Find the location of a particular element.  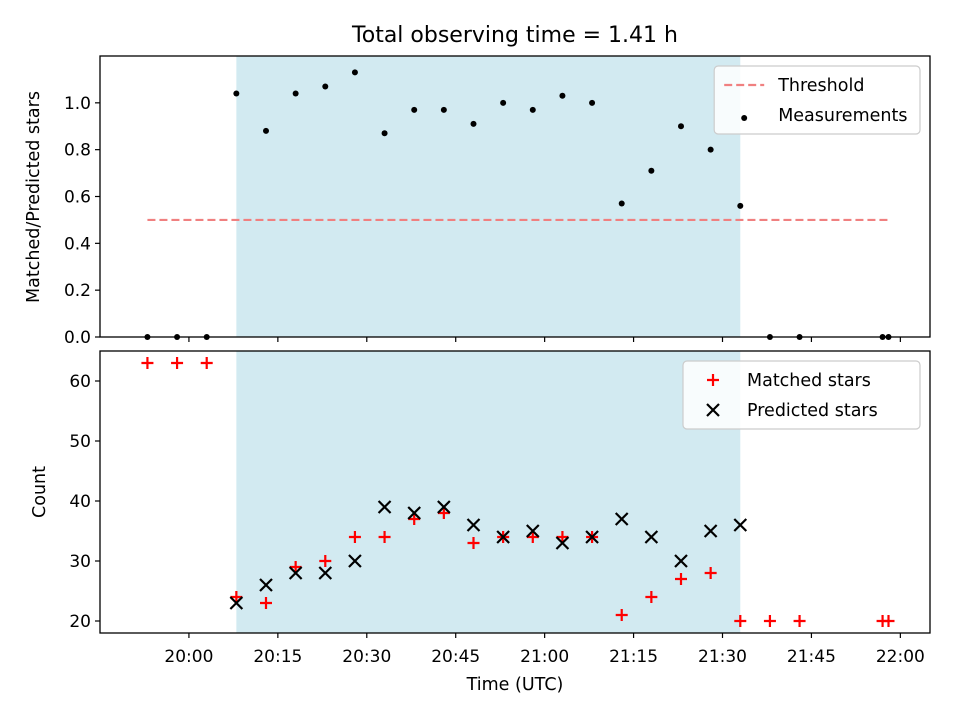

y-tick-label: 20 is located at coordinates (80, 622).